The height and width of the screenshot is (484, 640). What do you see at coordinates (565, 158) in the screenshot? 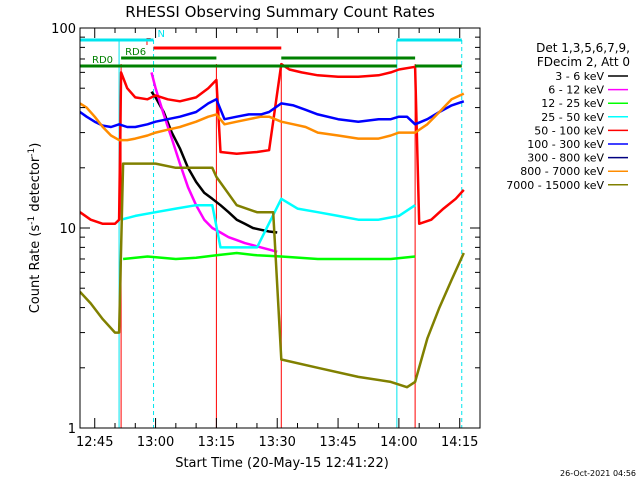
I see `legend-label: 300 - 800 keV` at bounding box center [565, 158].